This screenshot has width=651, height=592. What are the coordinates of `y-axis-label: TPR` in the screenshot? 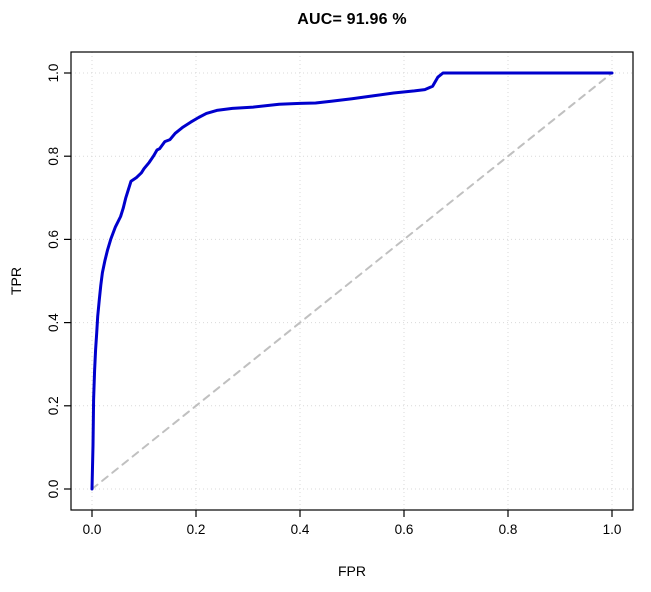 It's located at (16, 281).